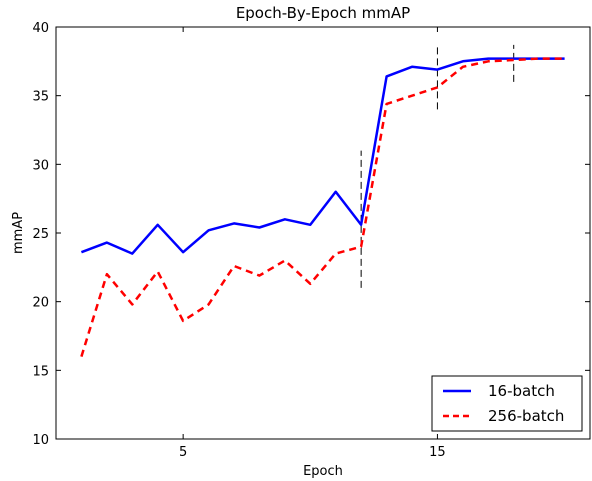  I want to click on y-tick-label: 10, so click(40, 440).